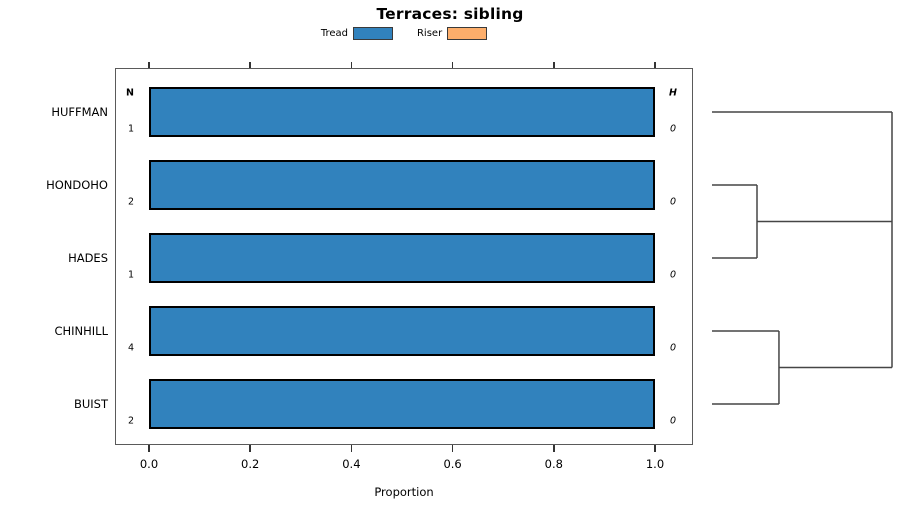 Image resolution: width=900 pixels, height=520 pixels. Describe the element at coordinates (553, 464) in the screenshot. I see `x-tick-label: 0.8` at that location.